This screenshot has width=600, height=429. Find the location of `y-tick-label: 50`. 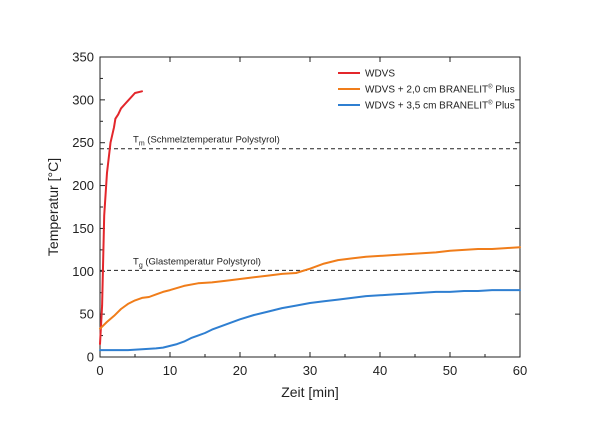

y-tick-label: 50 is located at coordinates (87, 314).